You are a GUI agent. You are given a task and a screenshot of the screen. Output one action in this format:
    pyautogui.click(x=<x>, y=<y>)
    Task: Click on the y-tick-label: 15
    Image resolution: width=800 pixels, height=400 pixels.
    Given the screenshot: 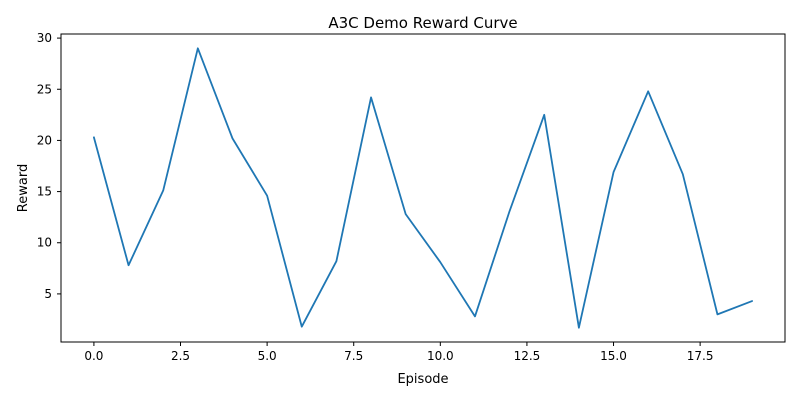 What is the action you would take?
    pyautogui.click(x=44, y=192)
    